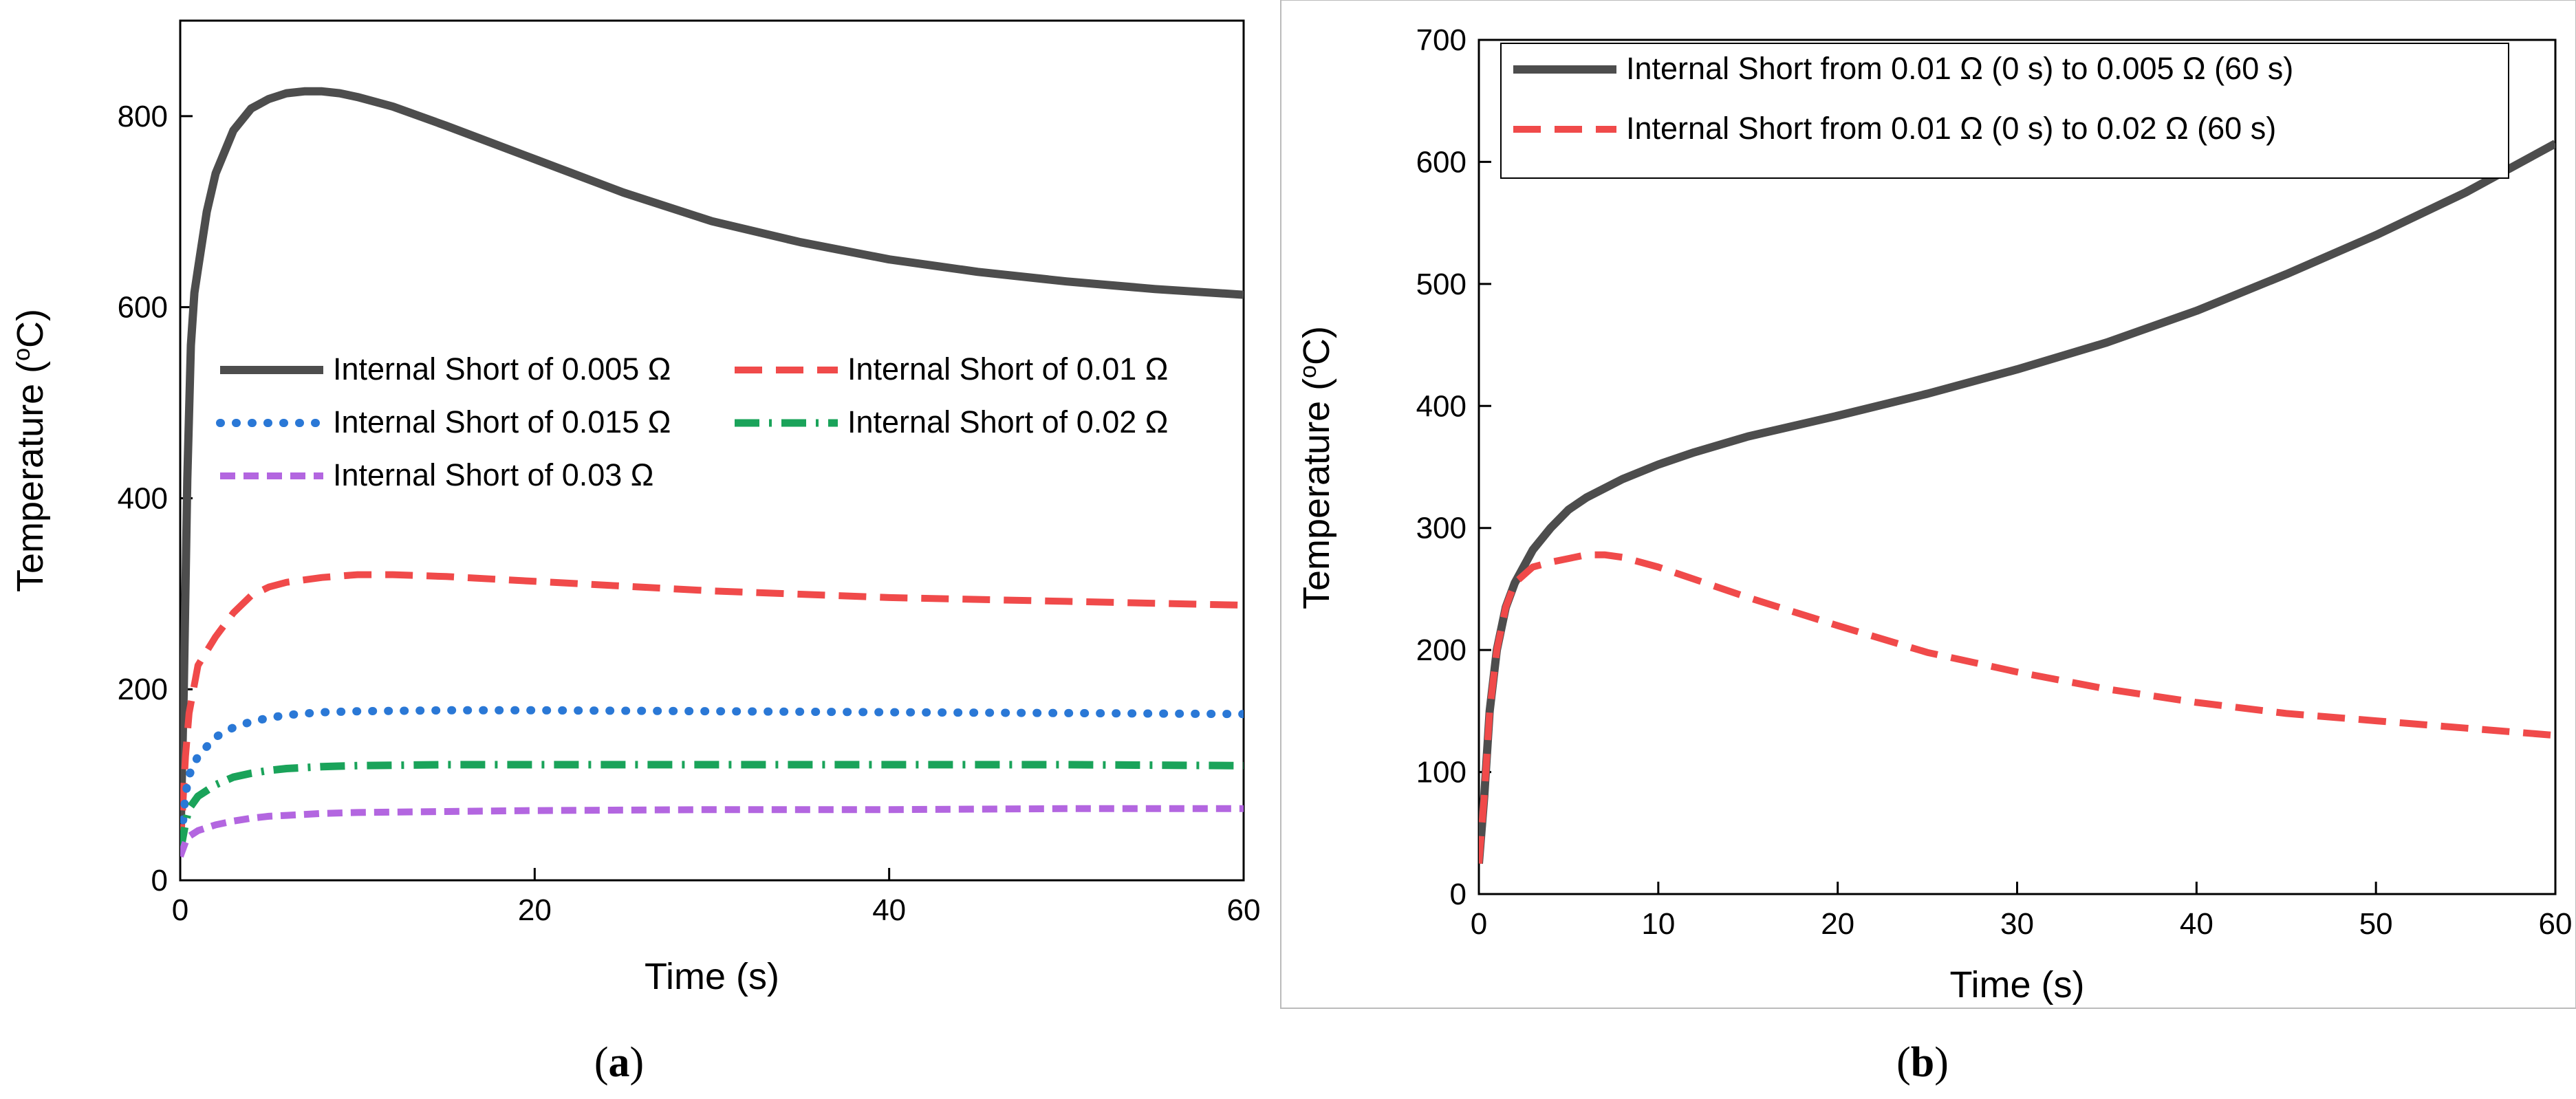 The image size is (2576, 1099). I want to click on y-tick-label: 300, so click(1441, 528).